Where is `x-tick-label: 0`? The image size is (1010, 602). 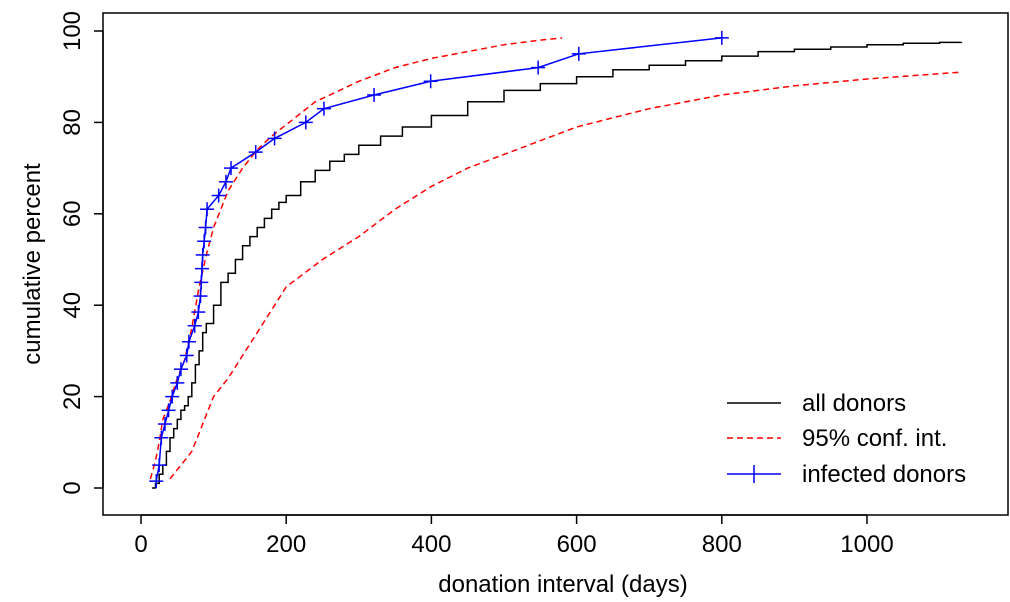
x-tick-label: 0 is located at coordinates (140, 544).